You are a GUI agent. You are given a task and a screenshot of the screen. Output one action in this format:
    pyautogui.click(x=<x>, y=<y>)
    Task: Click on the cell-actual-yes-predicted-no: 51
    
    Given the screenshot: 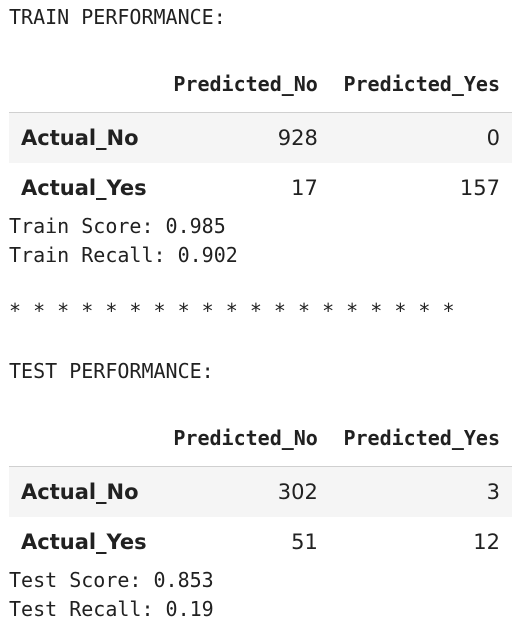 What is the action you would take?
    pyautogui.click(x=304, y=542)
    